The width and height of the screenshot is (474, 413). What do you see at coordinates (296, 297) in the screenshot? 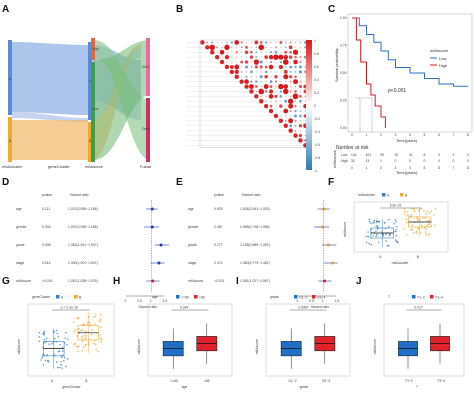
I see `box-legend-swatch` at bounding box center [296, 297].